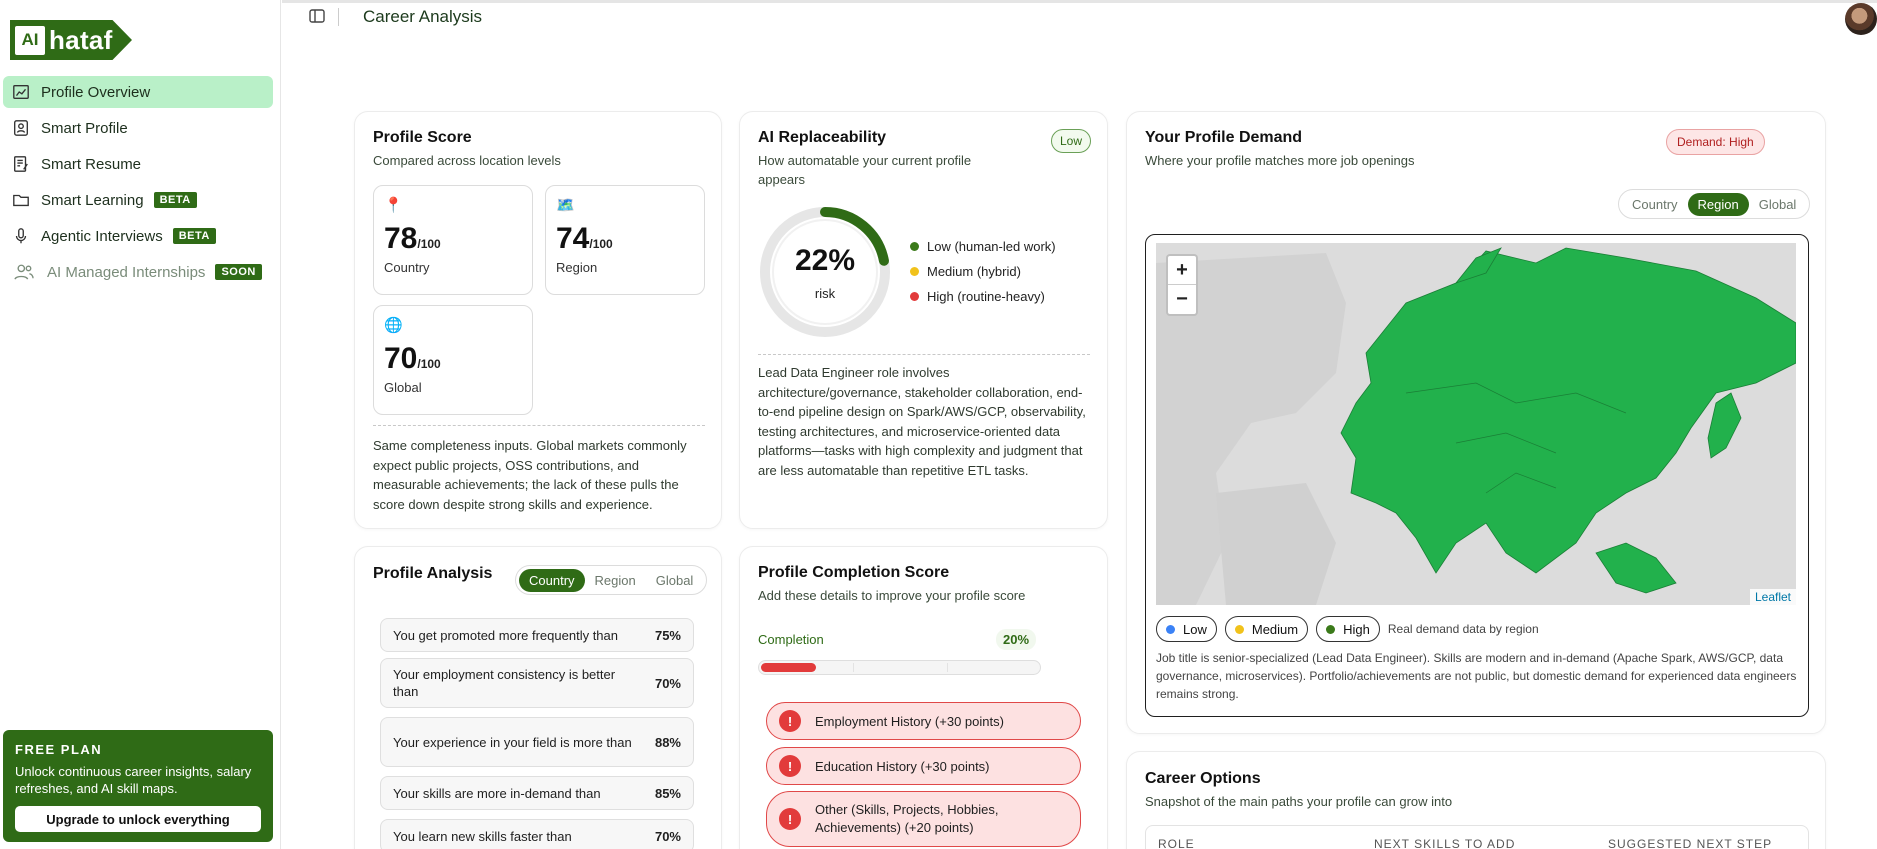 This screenshot has width=1877, height=849. Describe the element at coordinates (84, 128) in the screenshot. I see `sidebar-item-label: Smart Profile` at that location.